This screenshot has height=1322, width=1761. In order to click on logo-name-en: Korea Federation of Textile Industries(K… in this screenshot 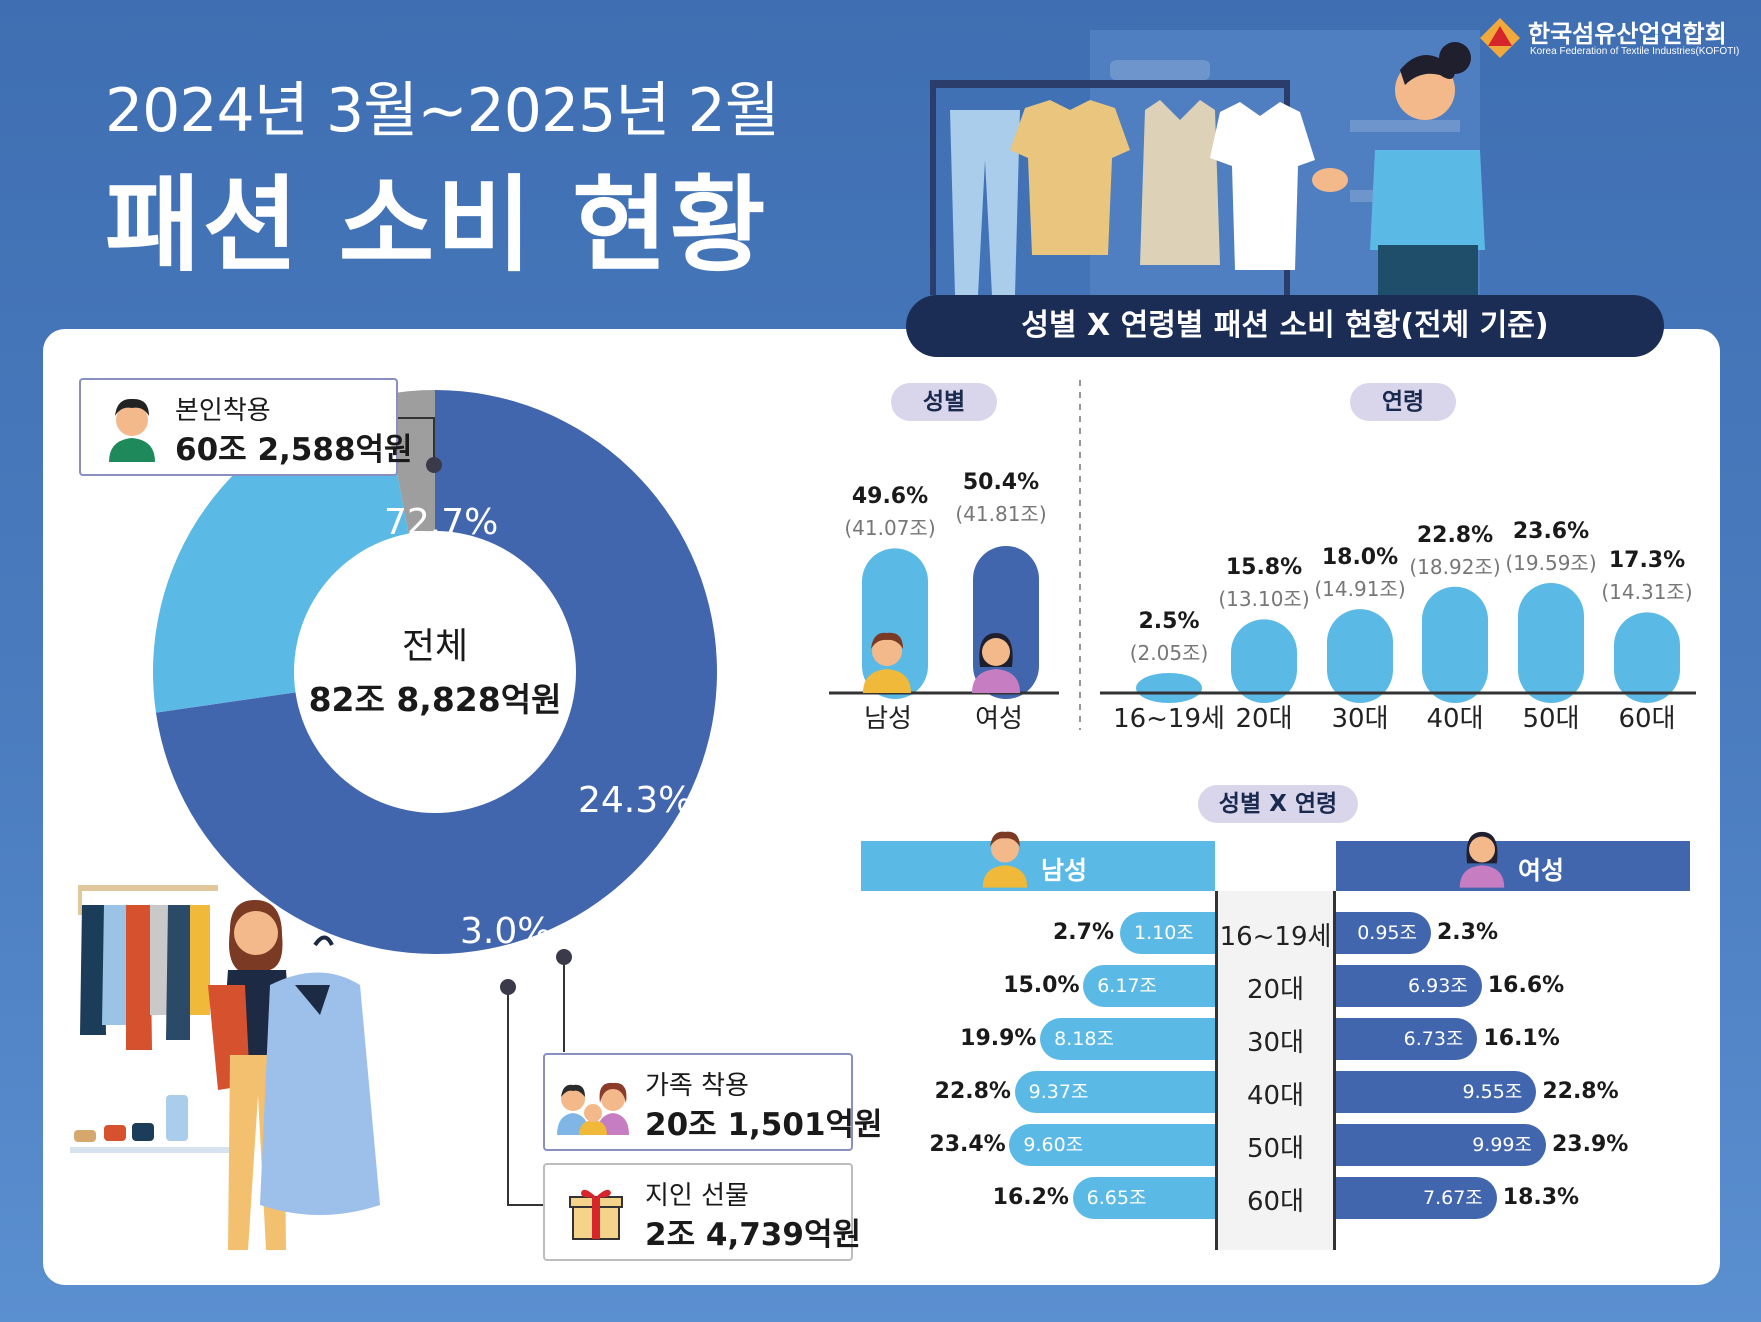, I will do `click(1635, 51)`.